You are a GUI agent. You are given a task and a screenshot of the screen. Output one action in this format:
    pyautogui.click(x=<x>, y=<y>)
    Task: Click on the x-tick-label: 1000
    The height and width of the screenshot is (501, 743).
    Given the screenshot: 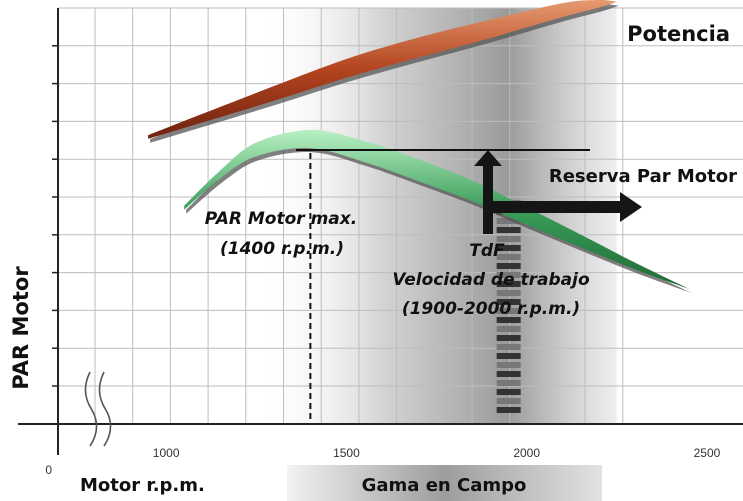 What is the action you would take?
    pyautogui.click(x=166, y=453)
    